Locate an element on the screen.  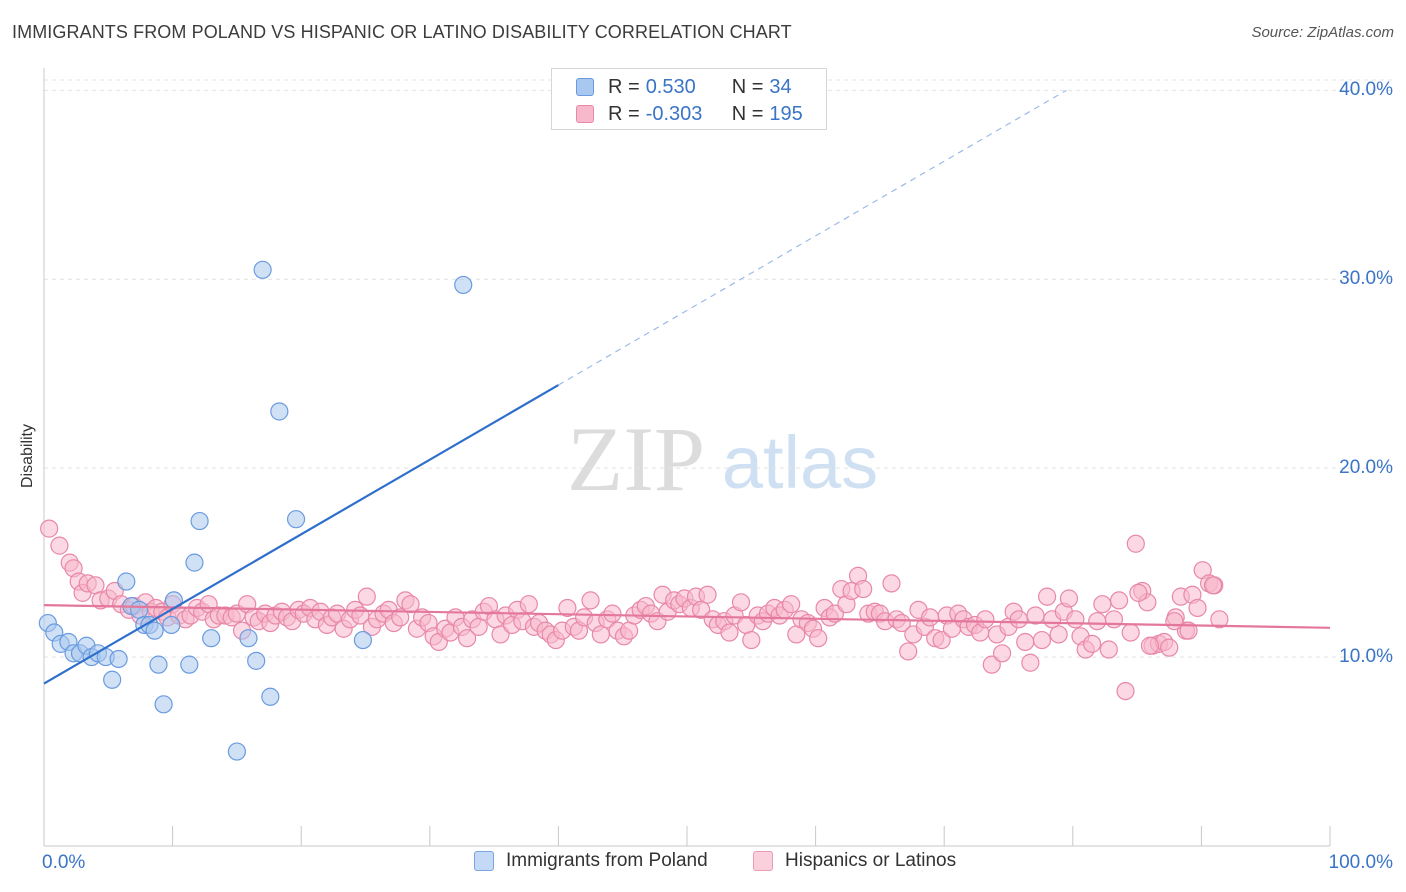
y-tick-label: 20.0% is located at coordinates (1366, 468).